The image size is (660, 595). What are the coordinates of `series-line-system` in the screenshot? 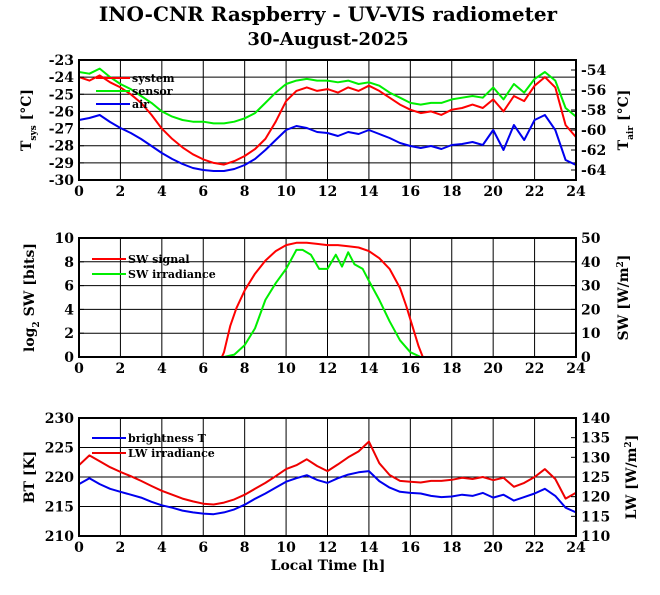 It's located at (327, 120).